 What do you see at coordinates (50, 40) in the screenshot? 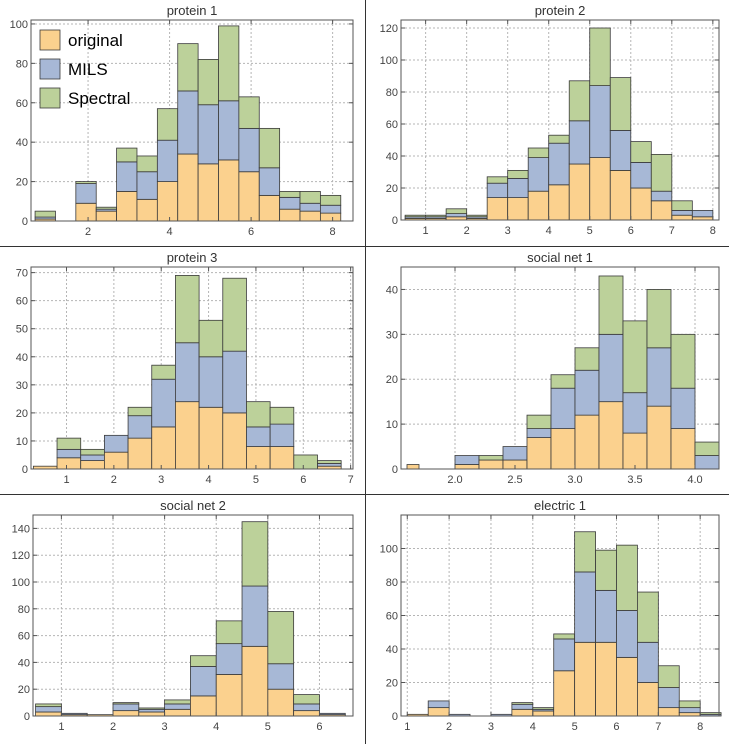
I see `legend-swatch-original` at bounding box center [50, 40].